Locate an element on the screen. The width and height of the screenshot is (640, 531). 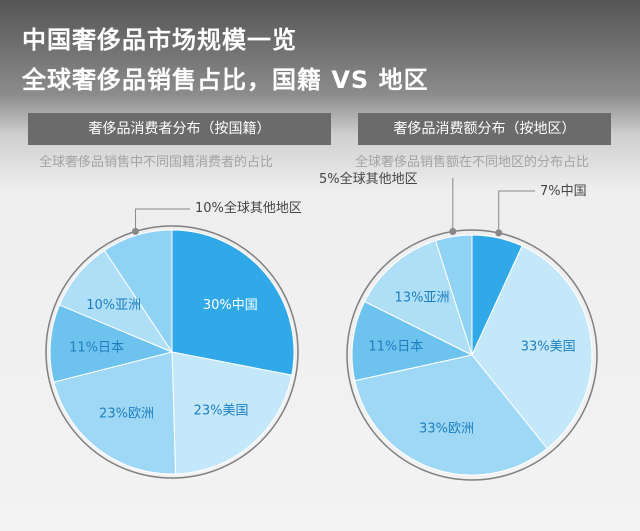
right-callout-line-china is located at coordinates (516, 211).